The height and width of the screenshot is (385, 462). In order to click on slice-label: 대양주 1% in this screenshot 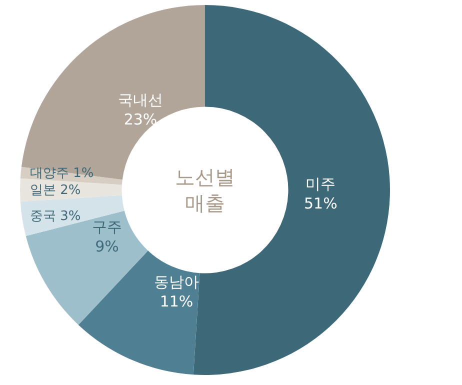, I will do `click(62, 173)`.